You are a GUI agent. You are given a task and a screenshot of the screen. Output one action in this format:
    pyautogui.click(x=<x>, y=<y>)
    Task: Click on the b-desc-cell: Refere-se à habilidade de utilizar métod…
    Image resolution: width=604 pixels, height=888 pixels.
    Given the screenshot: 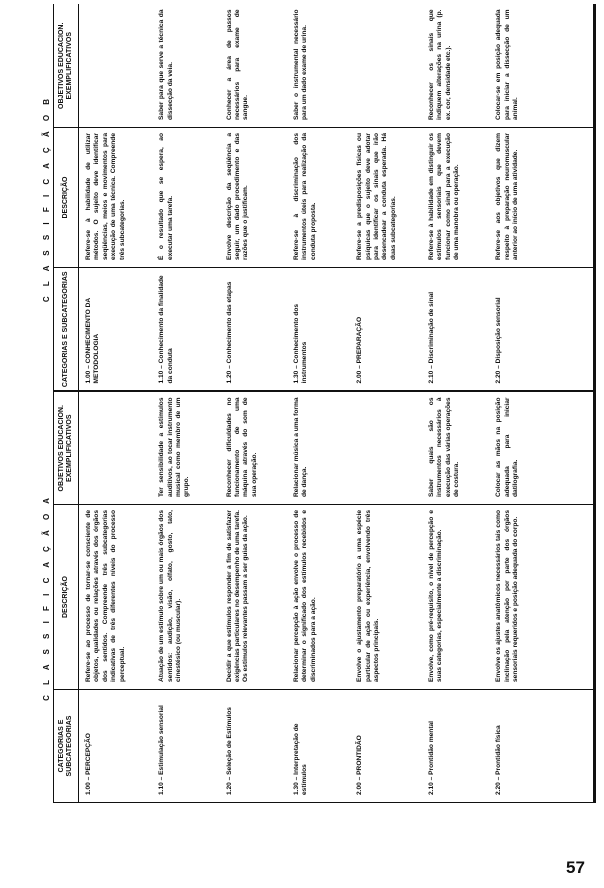 What is the action you would take?
    pyautogui.click(x=115, y=197)
    